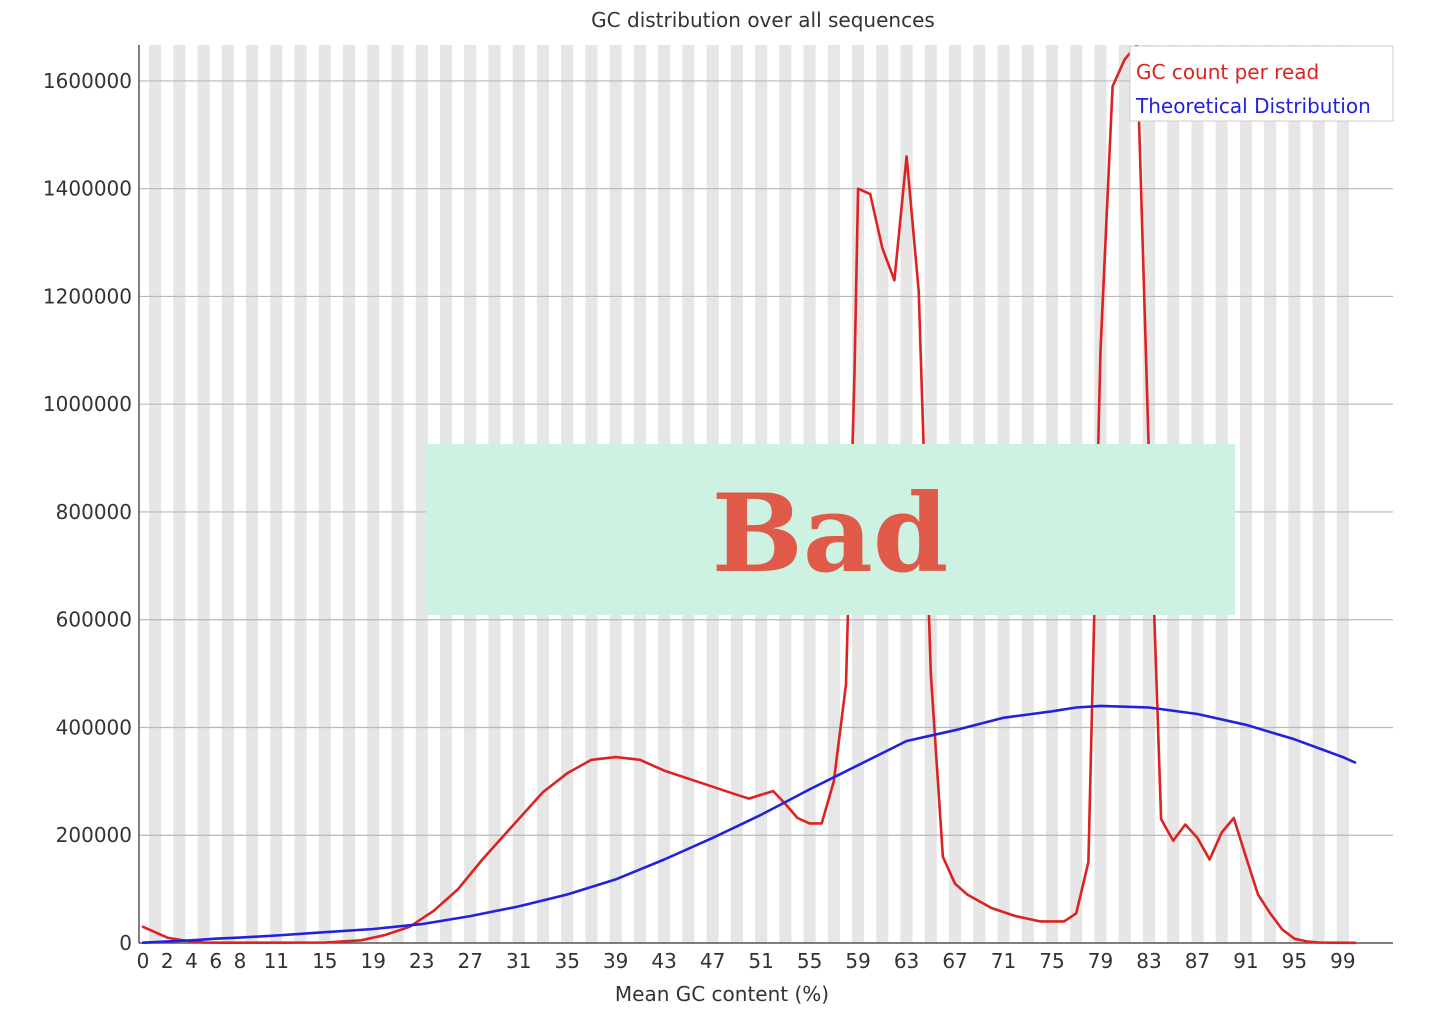 Image resolution: width=1444 pixels, height=1034 pixels. I want to click on x-tick-label: 79, so click(1100, 961).